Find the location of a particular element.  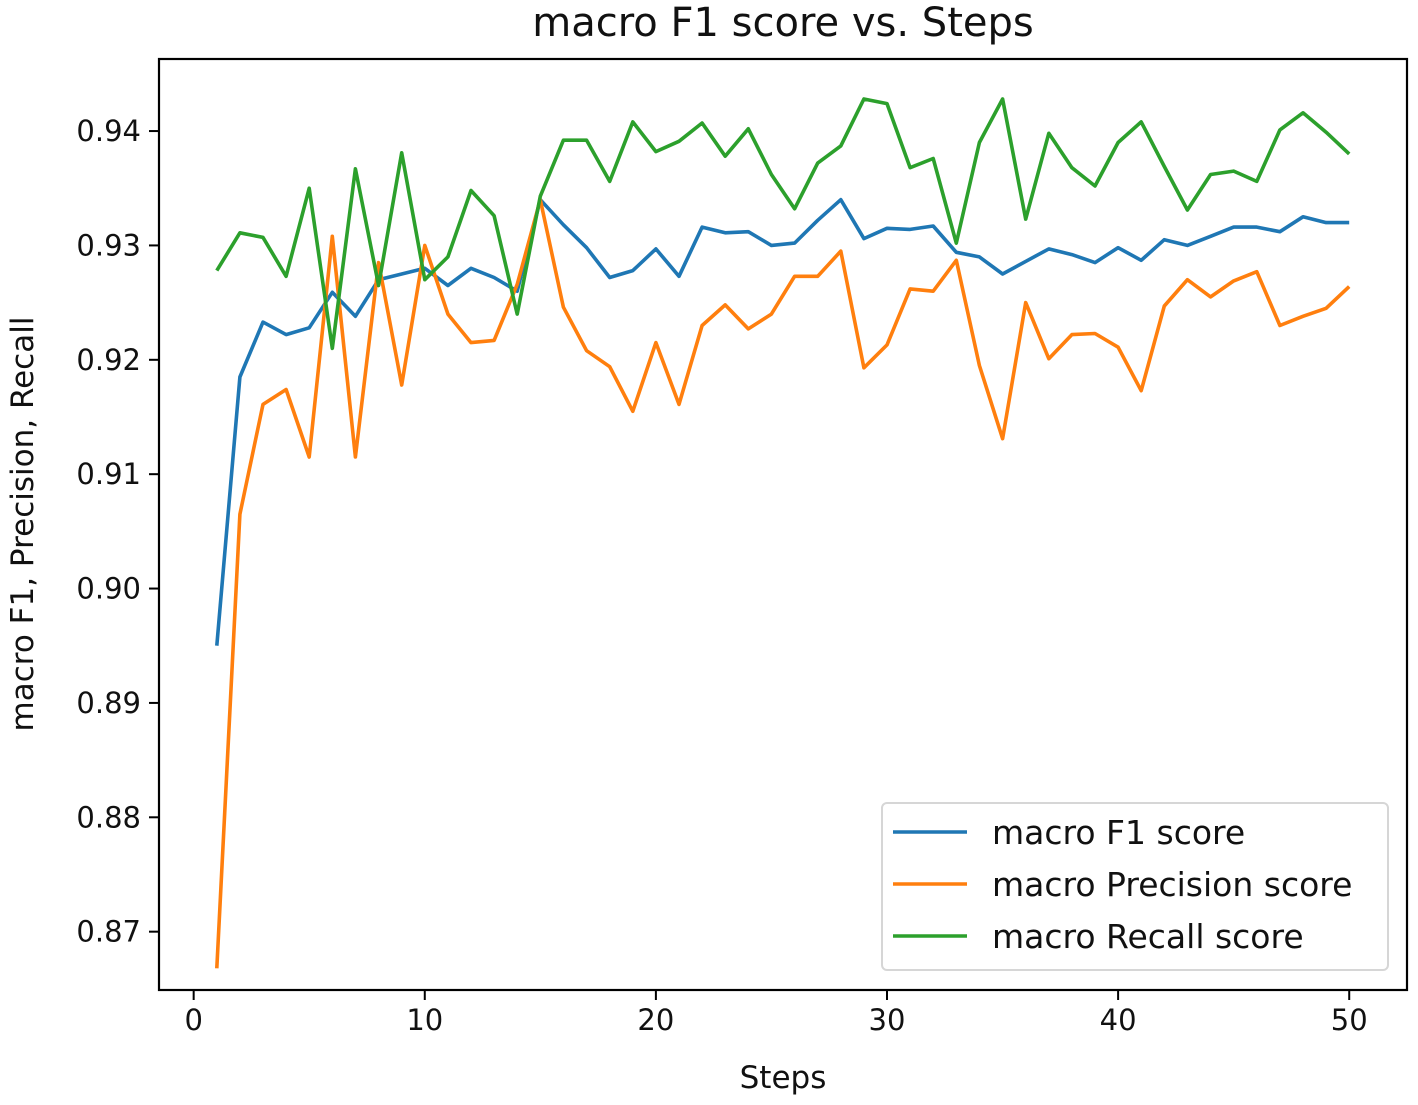

y-tick-label: 0.87 is located at coordinates (108, 932).